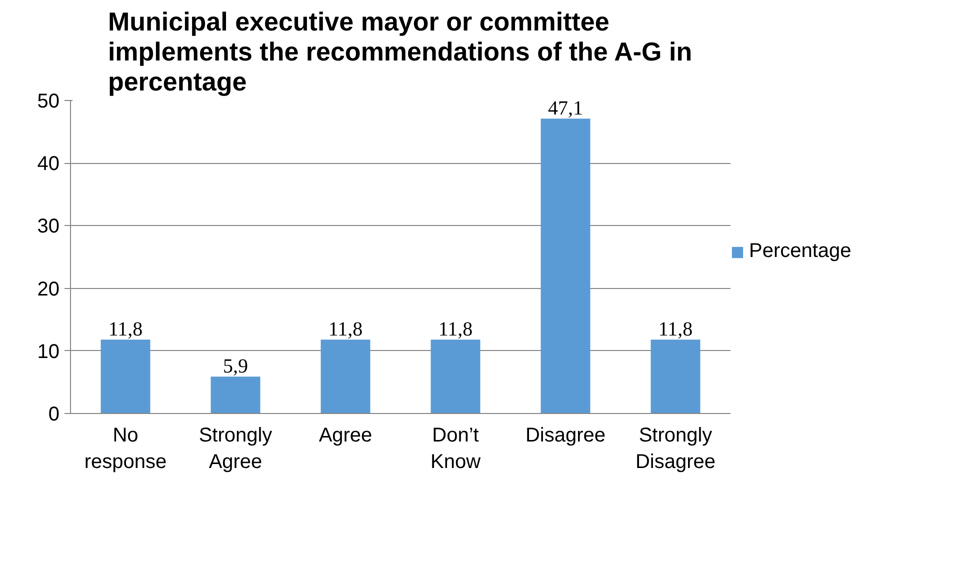 This screenshot has width=956, height=581. What do you see at coordinates (565, 435) in the screenshot?
I see `x-tick-label: Disagree` at bounding box center [565, 435].